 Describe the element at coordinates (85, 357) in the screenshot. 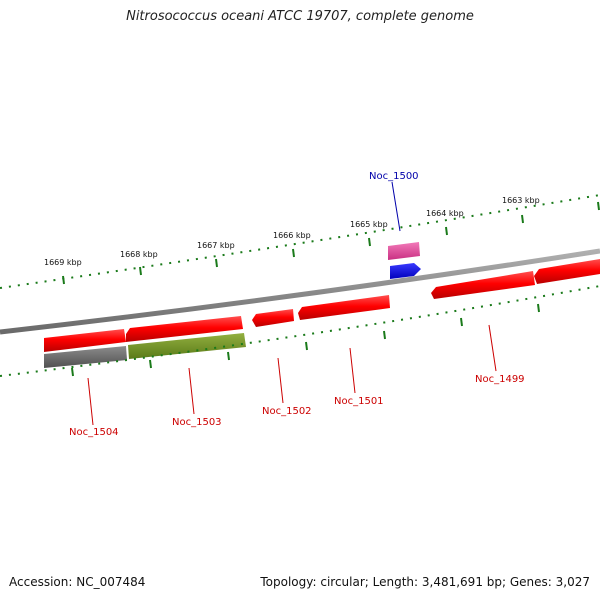

I see `gene-bar-gray` at that location.